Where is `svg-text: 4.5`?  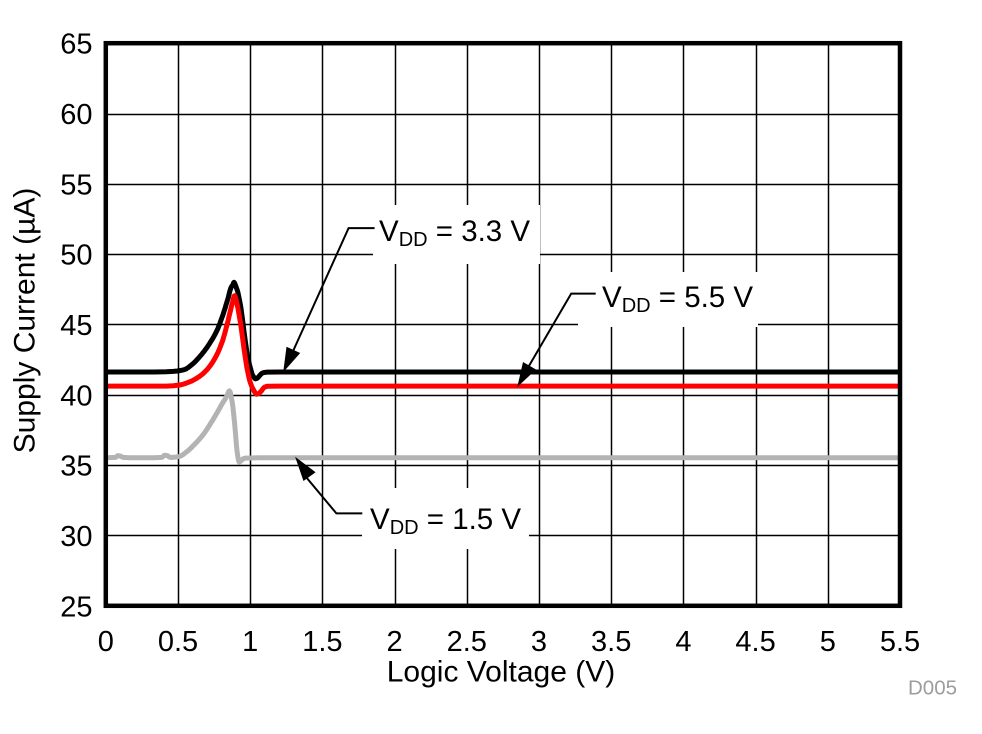
svg-text: 4.5 is located at coordinates (755, 642).